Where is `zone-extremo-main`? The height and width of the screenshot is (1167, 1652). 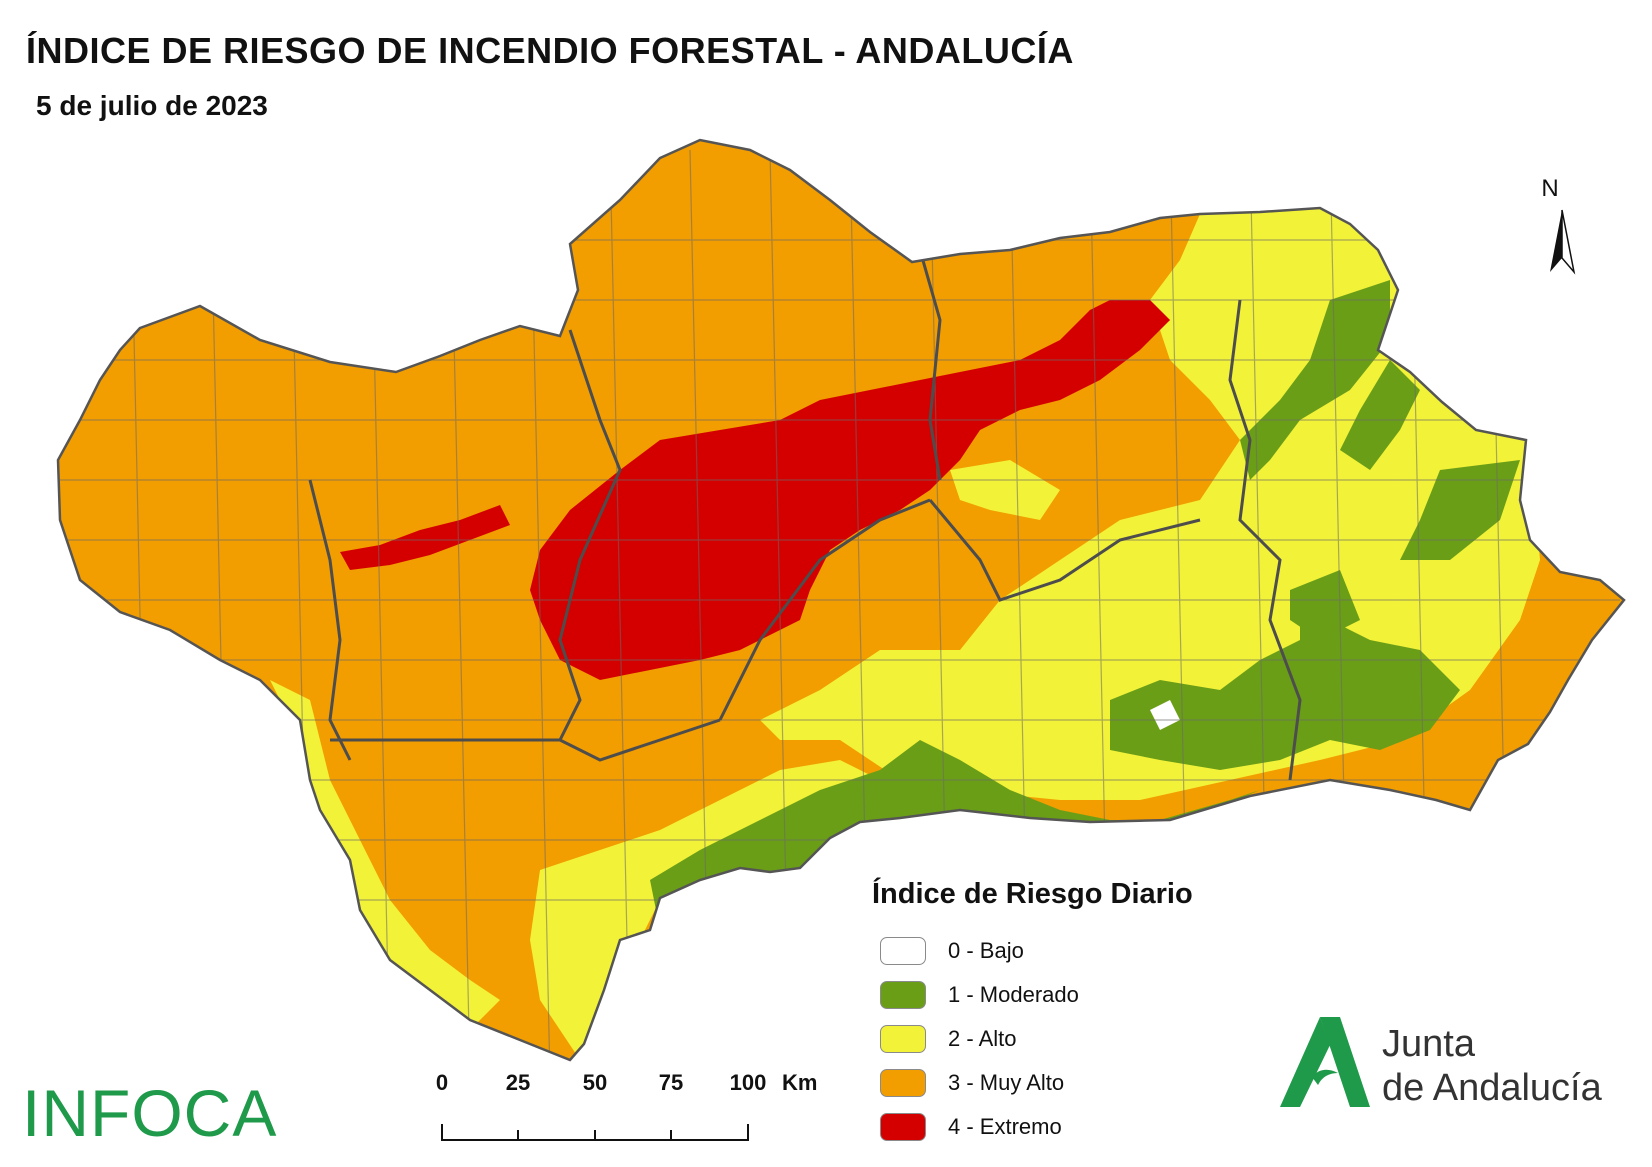
zone-extremo-main is located at coordinates (850, 490).